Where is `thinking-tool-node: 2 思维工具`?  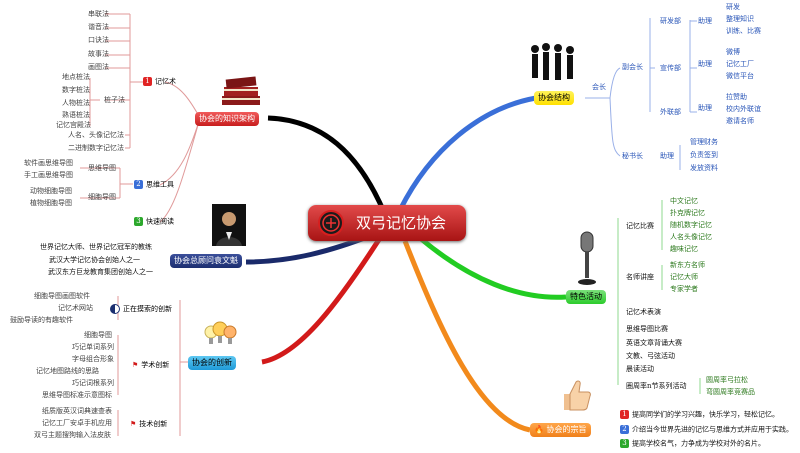 thinking-tool-node: 2 思维工具 is located at coordinates (154, 185).